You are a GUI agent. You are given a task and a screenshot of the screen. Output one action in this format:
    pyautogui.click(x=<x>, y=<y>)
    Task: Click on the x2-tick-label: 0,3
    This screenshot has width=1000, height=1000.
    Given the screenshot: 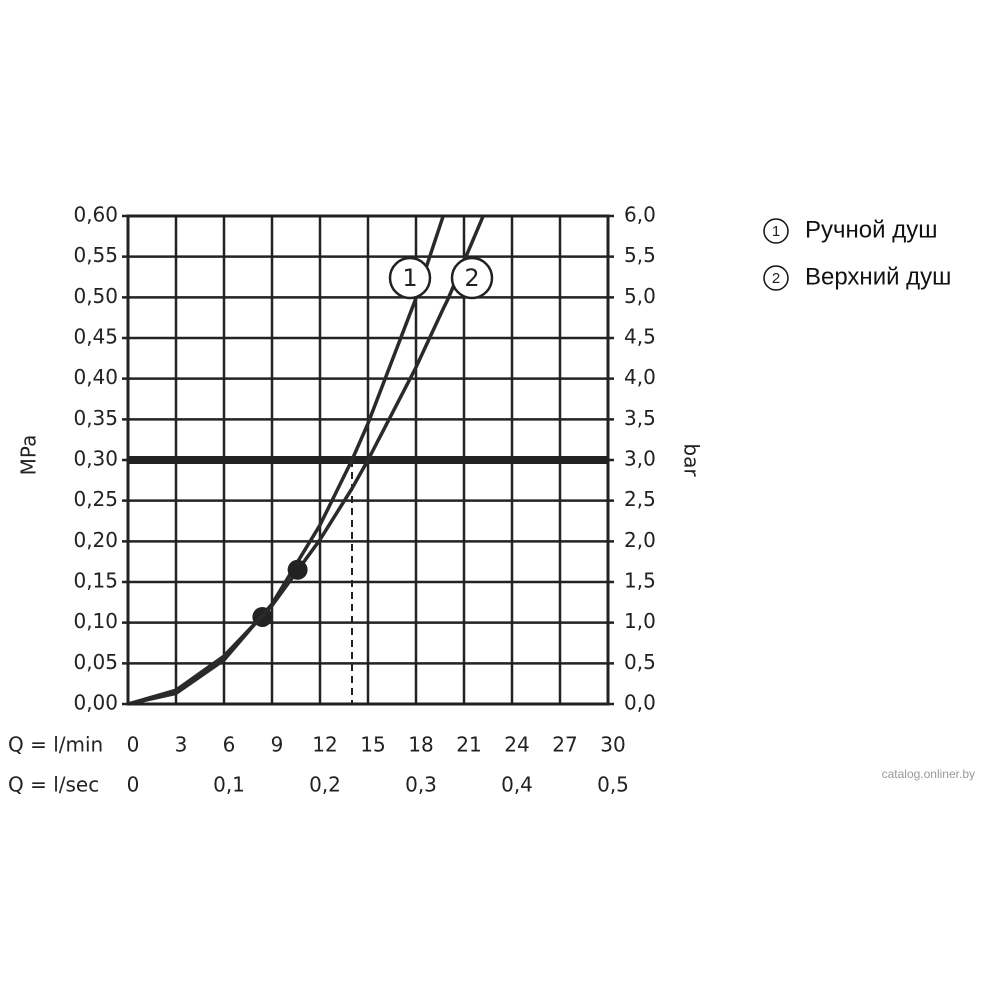 What is the action you would take?
    pyautogui.click(x=421, y=785)
    